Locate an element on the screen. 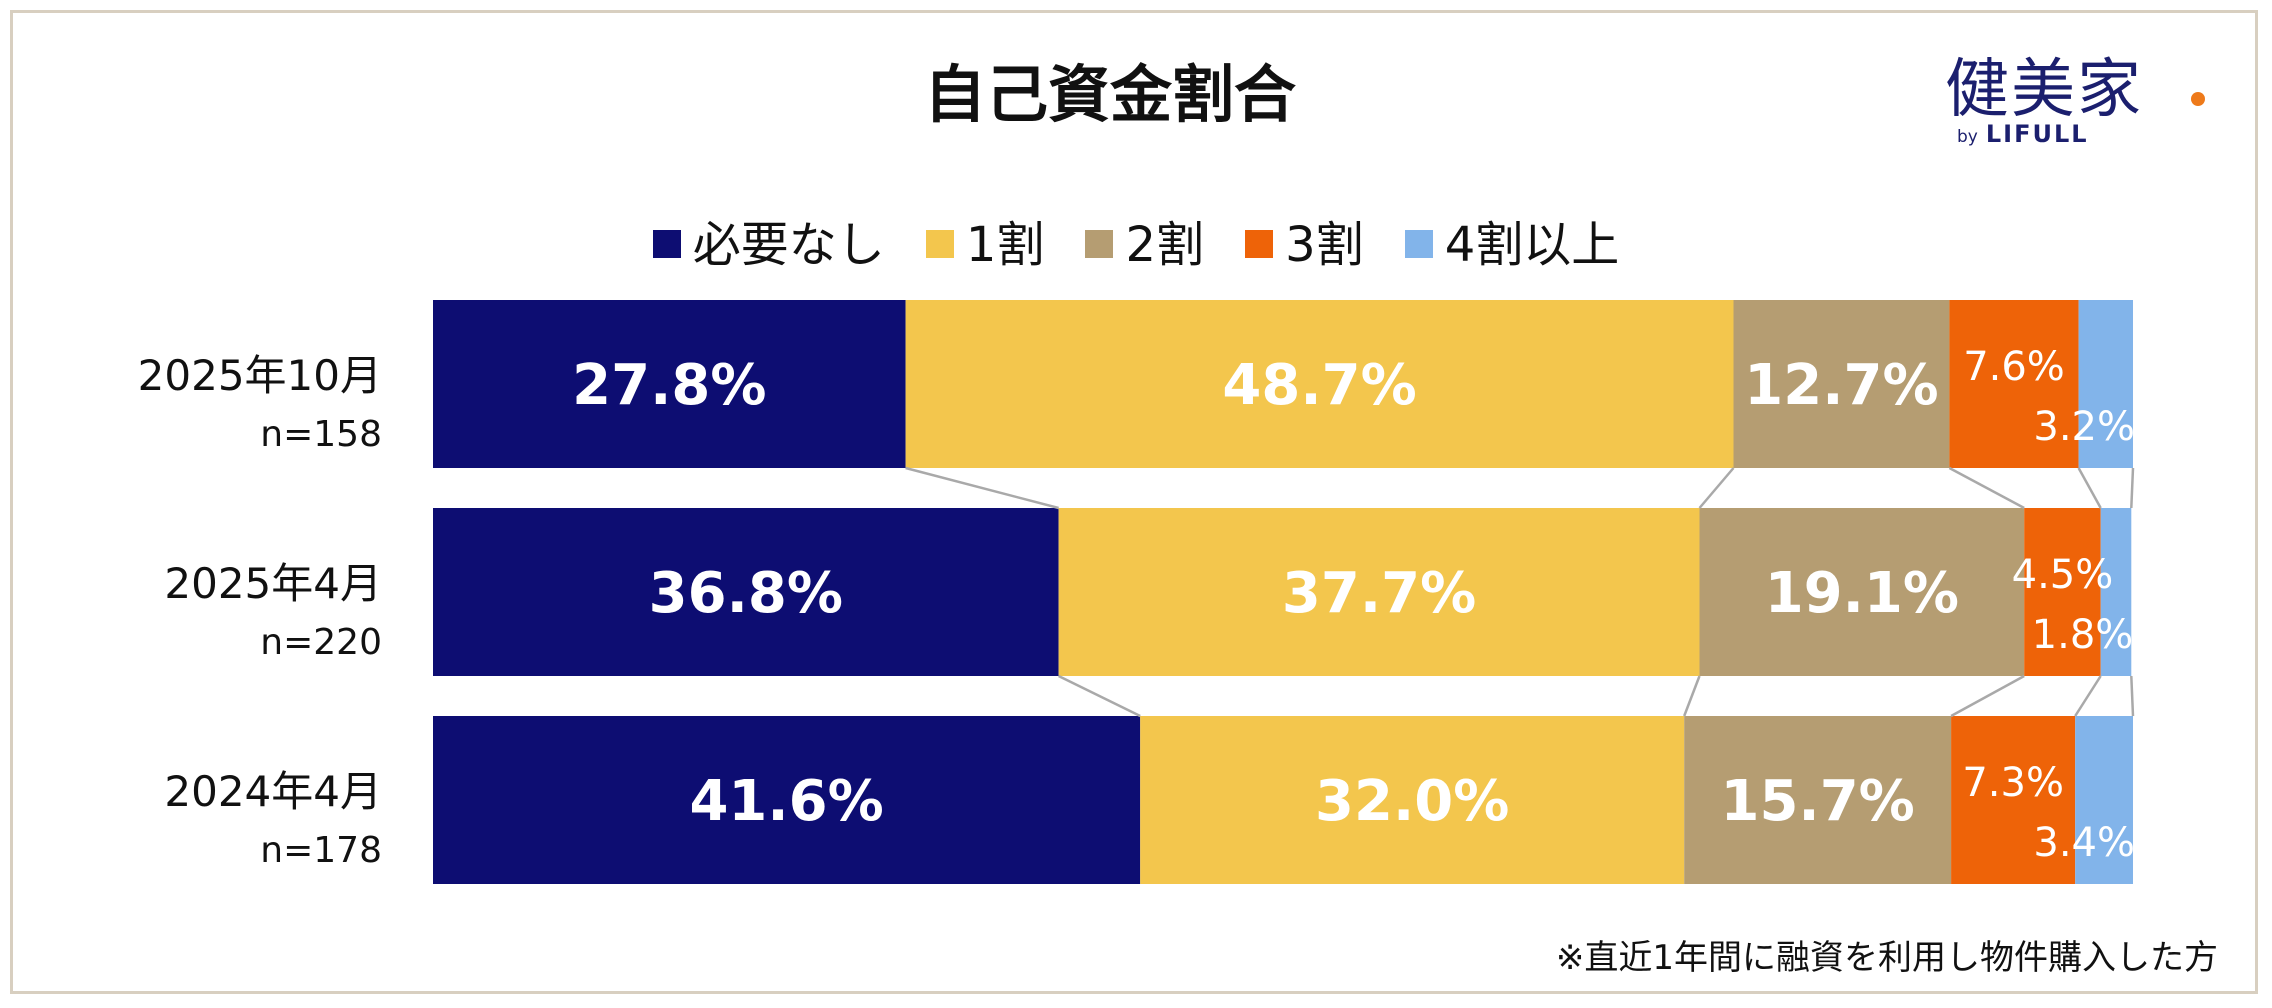  legend-item-40pct-plus: 4割以上 is located at coordinates (1512, 240).